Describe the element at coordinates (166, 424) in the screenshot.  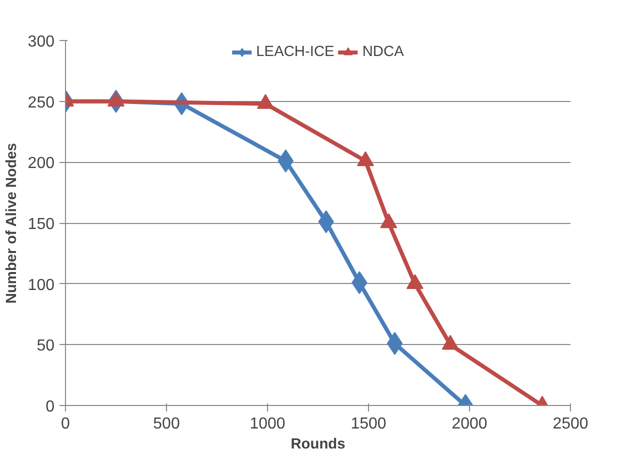
I see `x-tick-label: 500` at that location.